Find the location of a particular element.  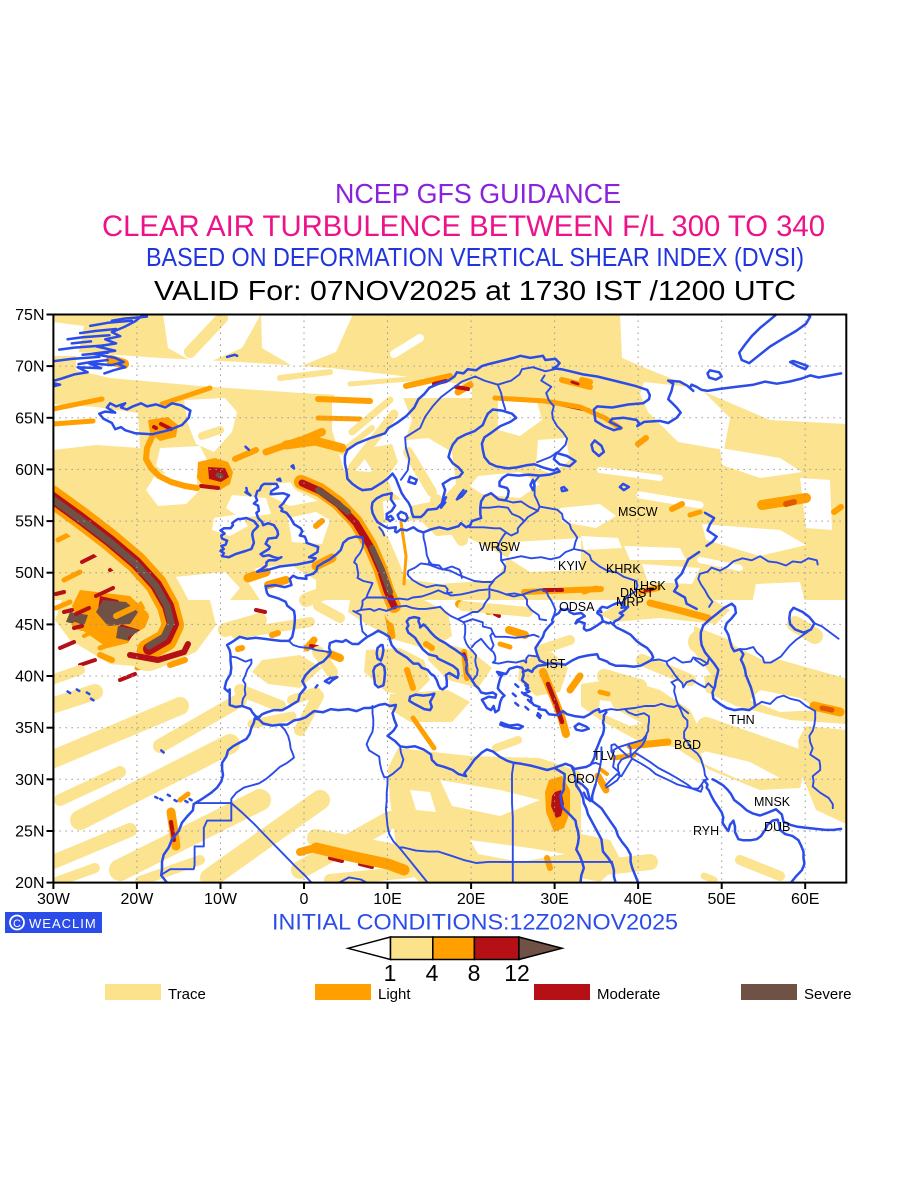

svg-text: C is located at coordinates (17, 924).